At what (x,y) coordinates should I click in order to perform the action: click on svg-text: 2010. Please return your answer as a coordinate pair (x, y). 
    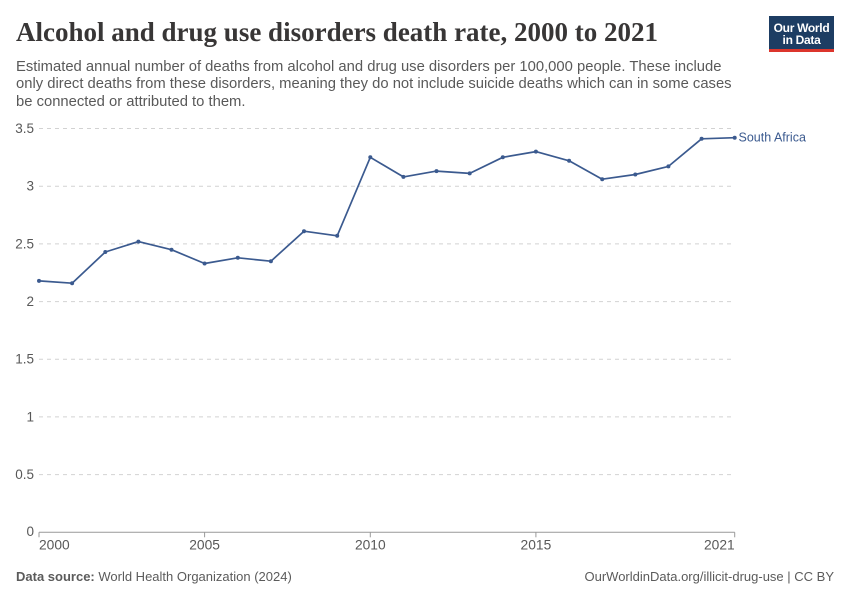
    Looking at the image, I should click on (370, 545).